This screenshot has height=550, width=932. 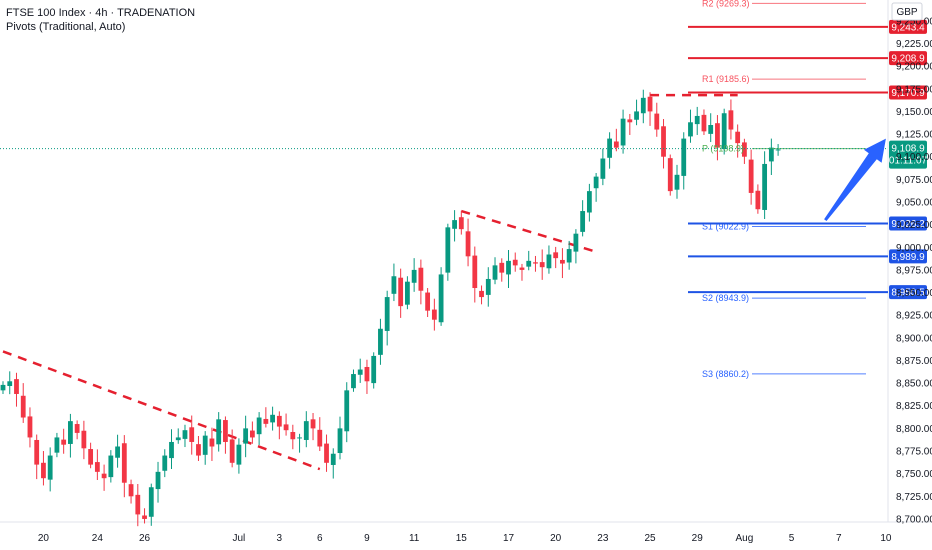 I want to click on y-tick-label: 9,175.00, so click(x=914, y=89).